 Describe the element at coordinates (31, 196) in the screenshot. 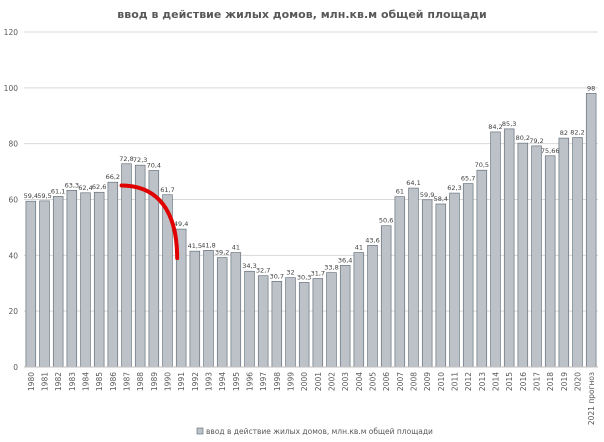

I see `data-label: 59,4` at that location.